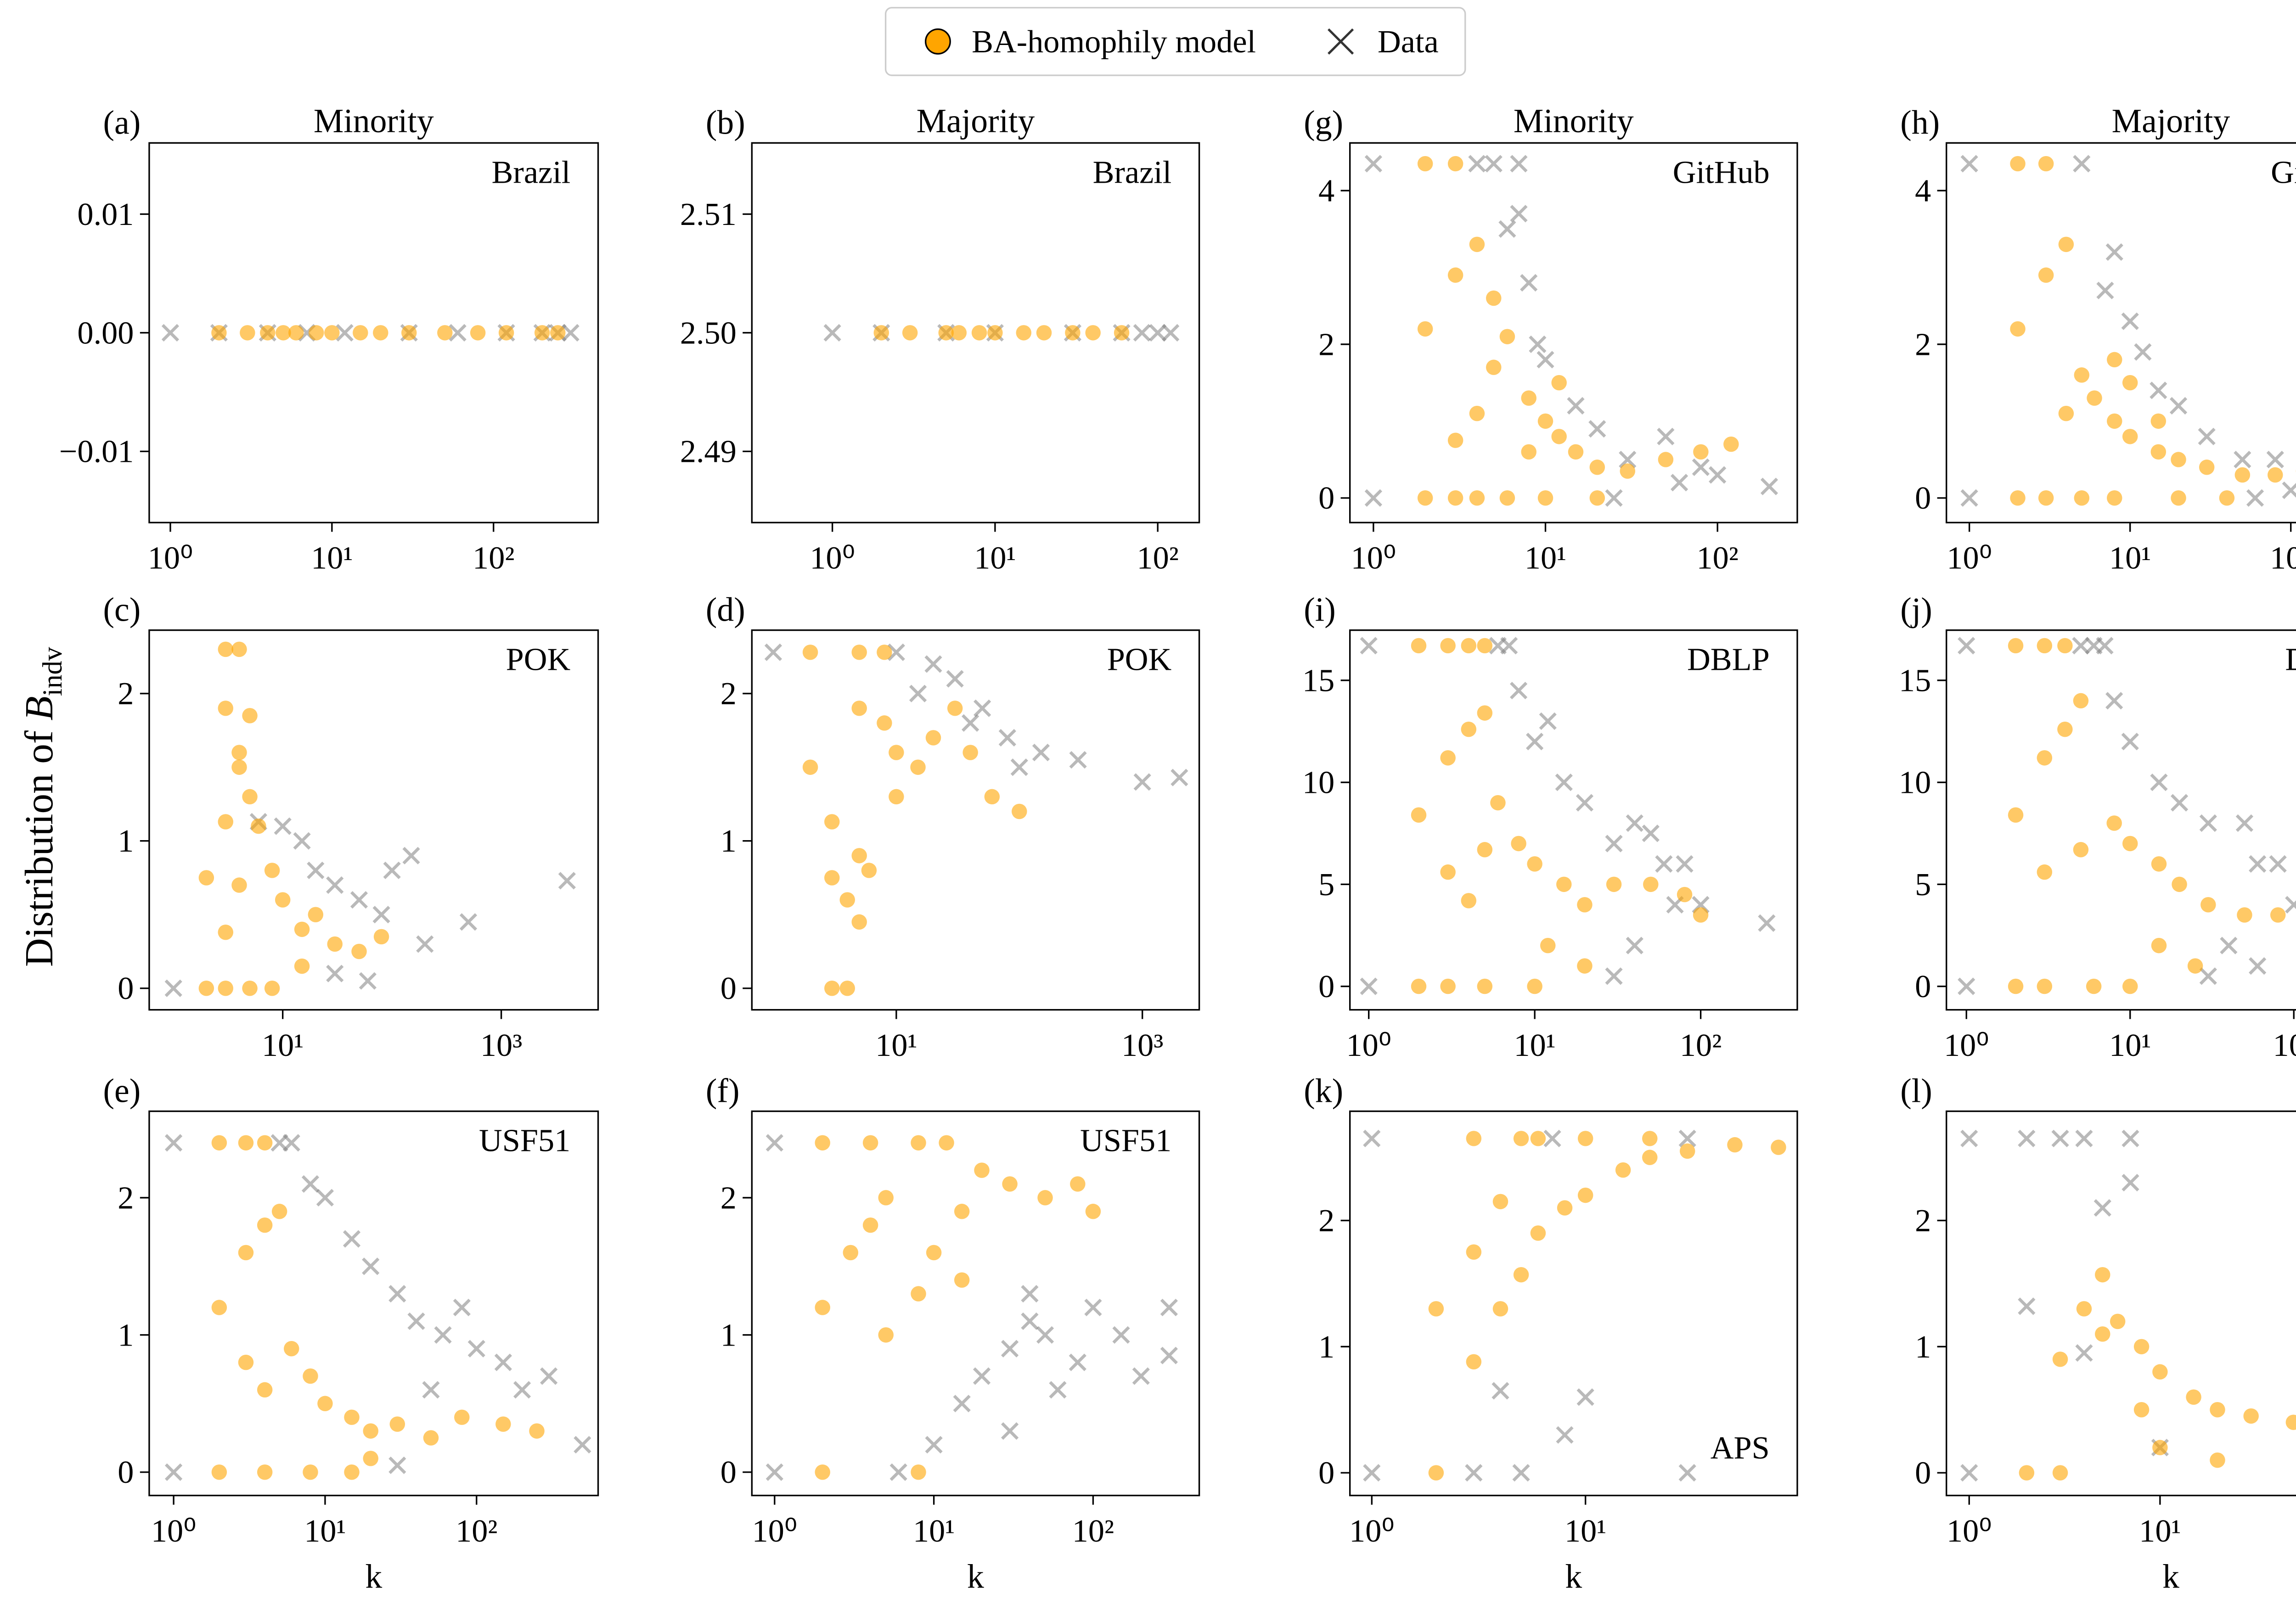 This screenshot has height=1610, width=2296. What do you see at coordinates (1323, 122) in the screenshot?
I see `panel-label: (g)` at bounding box center [1323, 122].